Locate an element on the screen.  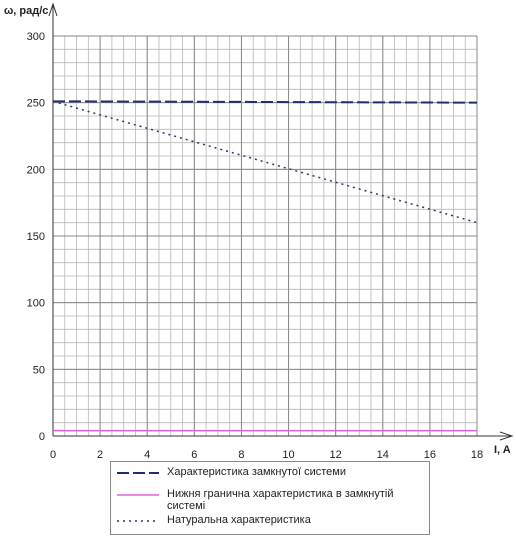
x-axis-label: I, A is located at coordinates (502, 450).